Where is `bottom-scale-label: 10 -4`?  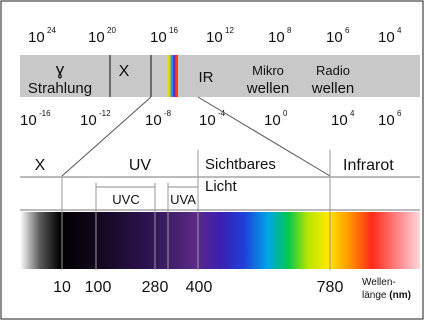 bottom-scale-label: 10 -4 is located at coordinates (212, 119).